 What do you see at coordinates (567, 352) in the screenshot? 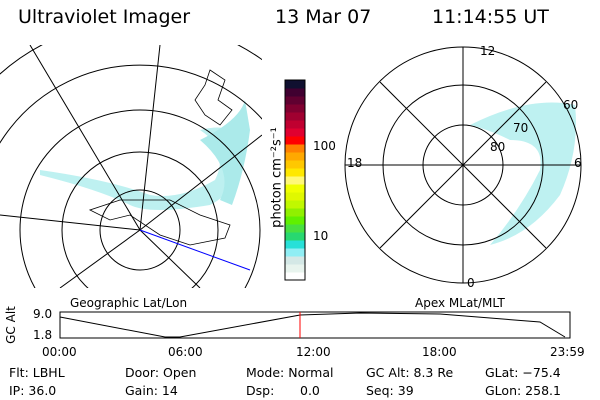
I see `xtick-2359: 23:59` at bounding box center [567, 352].